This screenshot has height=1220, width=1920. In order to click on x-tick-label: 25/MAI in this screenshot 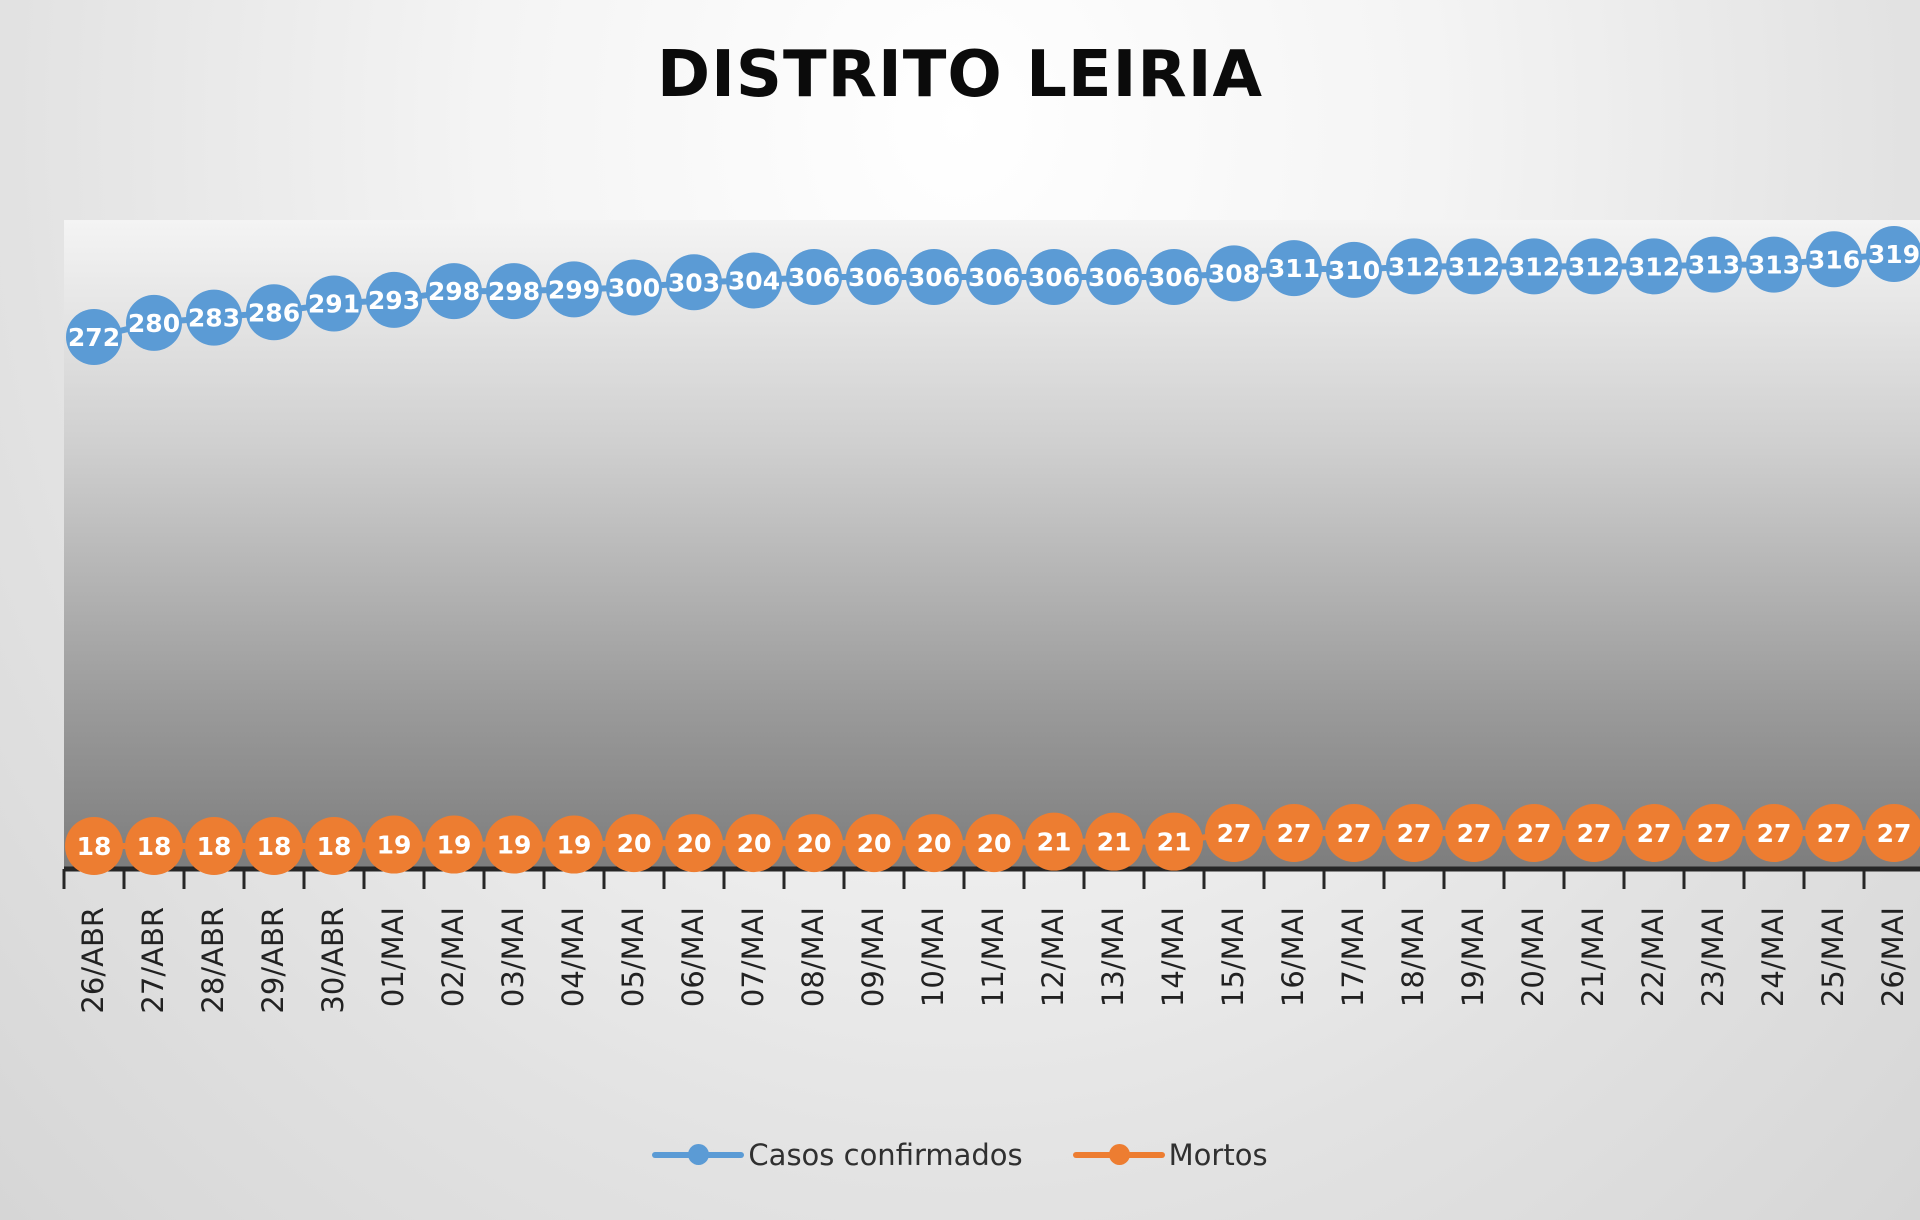, I will do `click(1833, 957)`.